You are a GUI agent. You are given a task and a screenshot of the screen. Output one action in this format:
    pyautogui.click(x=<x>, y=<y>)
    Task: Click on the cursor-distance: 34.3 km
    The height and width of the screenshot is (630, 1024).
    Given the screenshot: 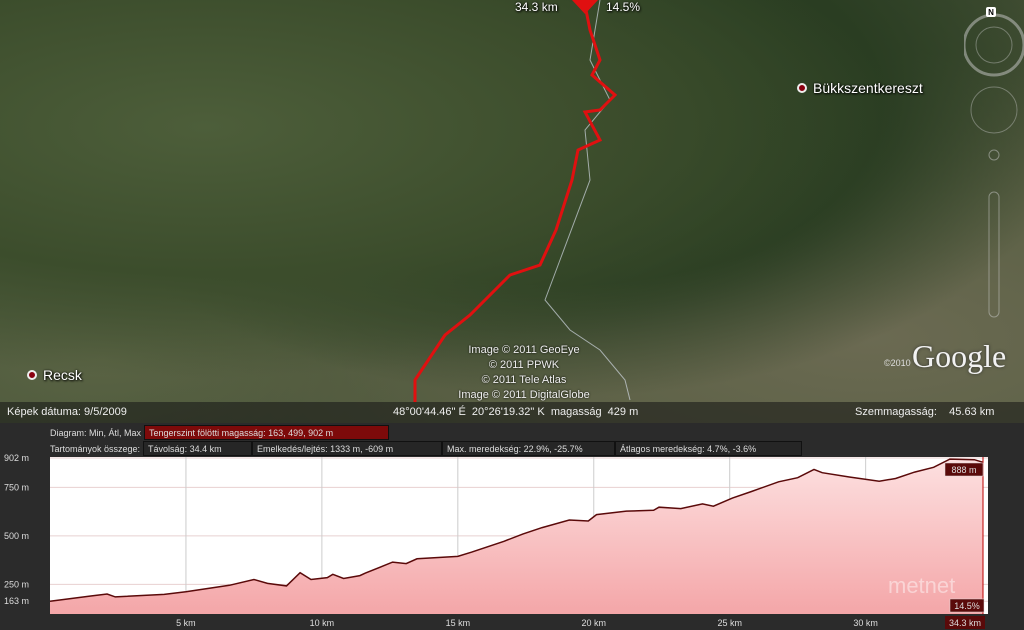 What is the action you would take?
    pyautogui.click(x=965, y=623)
    